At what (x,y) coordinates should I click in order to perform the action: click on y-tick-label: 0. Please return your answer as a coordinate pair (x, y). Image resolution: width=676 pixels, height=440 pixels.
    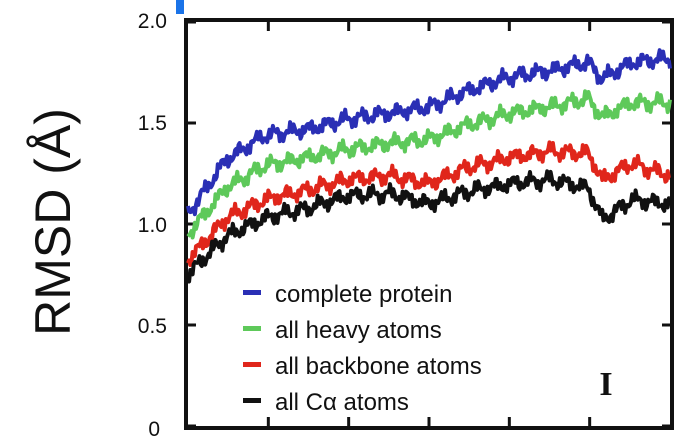
    Looking at the image, I should click on (154, 429).